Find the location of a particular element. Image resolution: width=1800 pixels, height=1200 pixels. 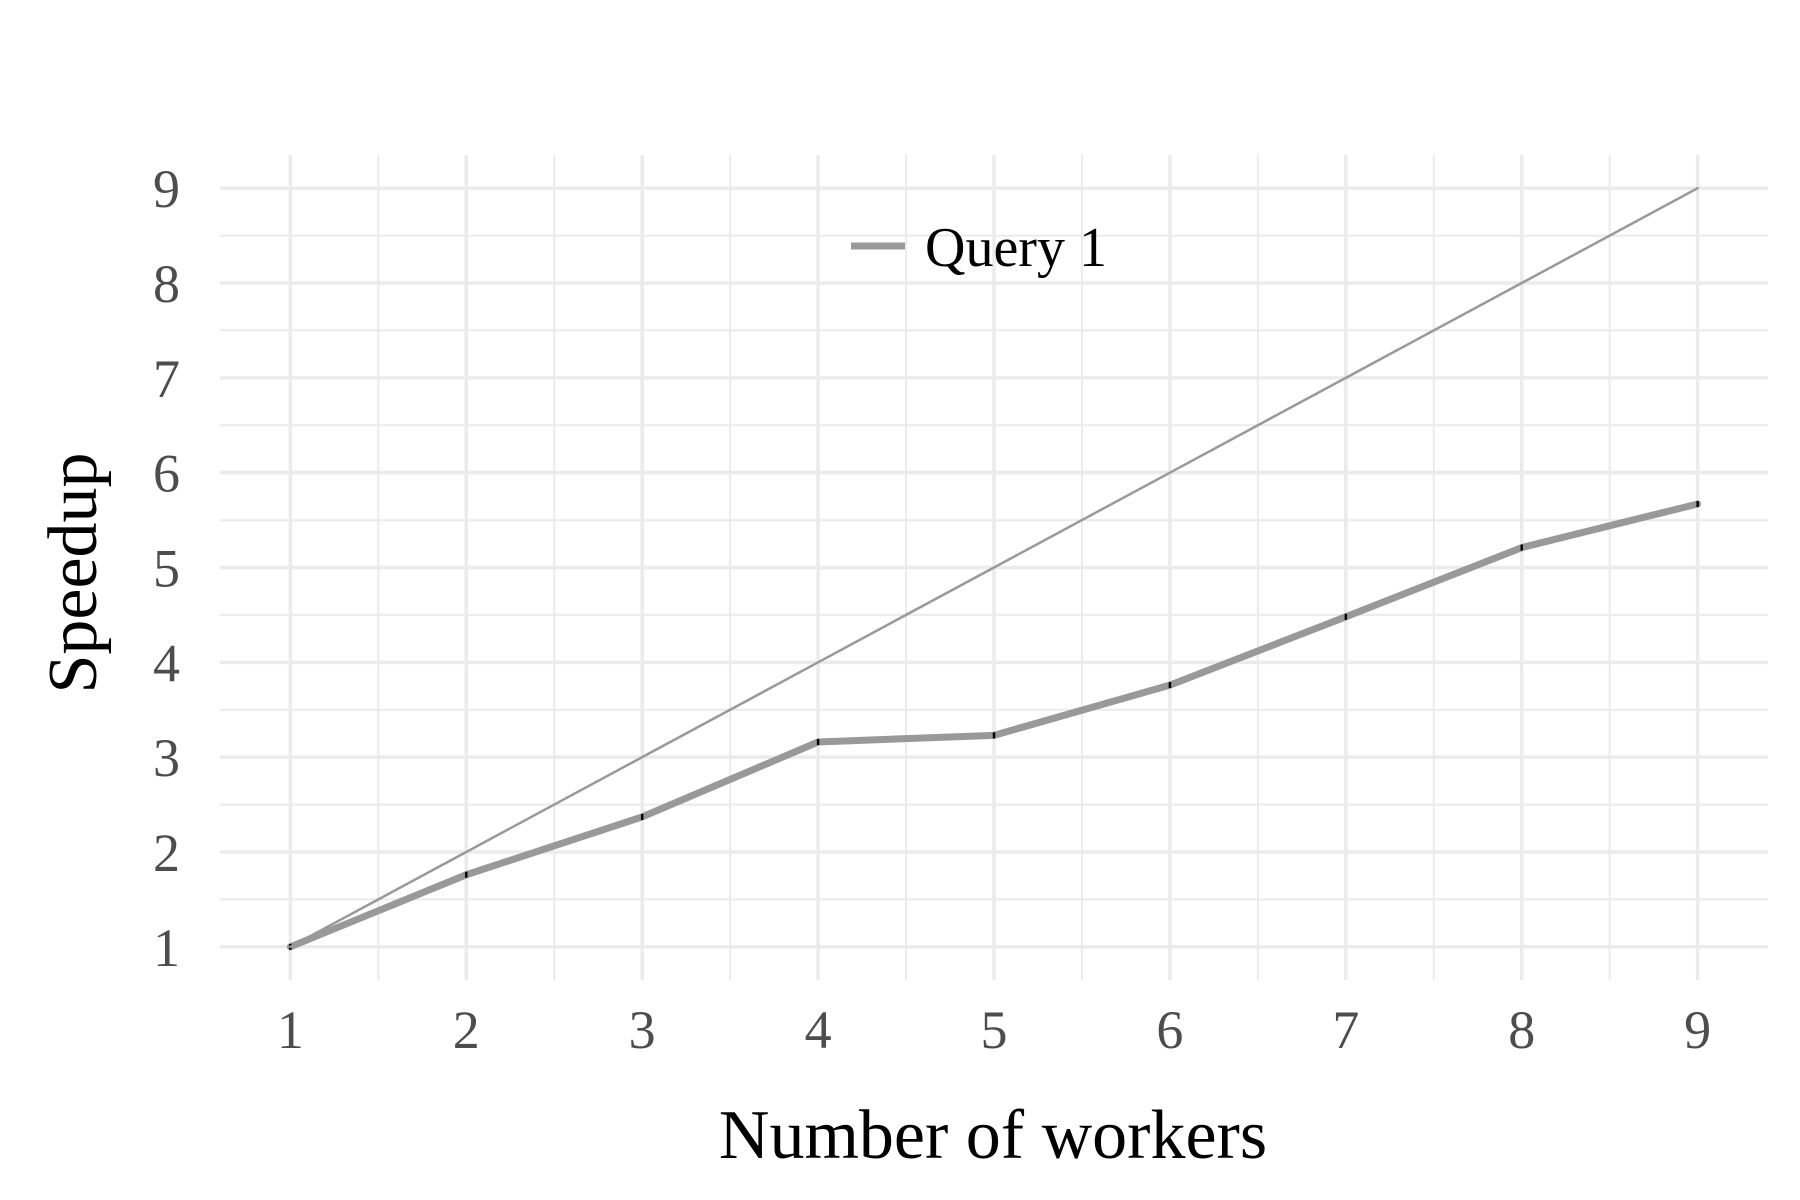

y-tick-label-7: 7 is located at coordinates (166, 379).